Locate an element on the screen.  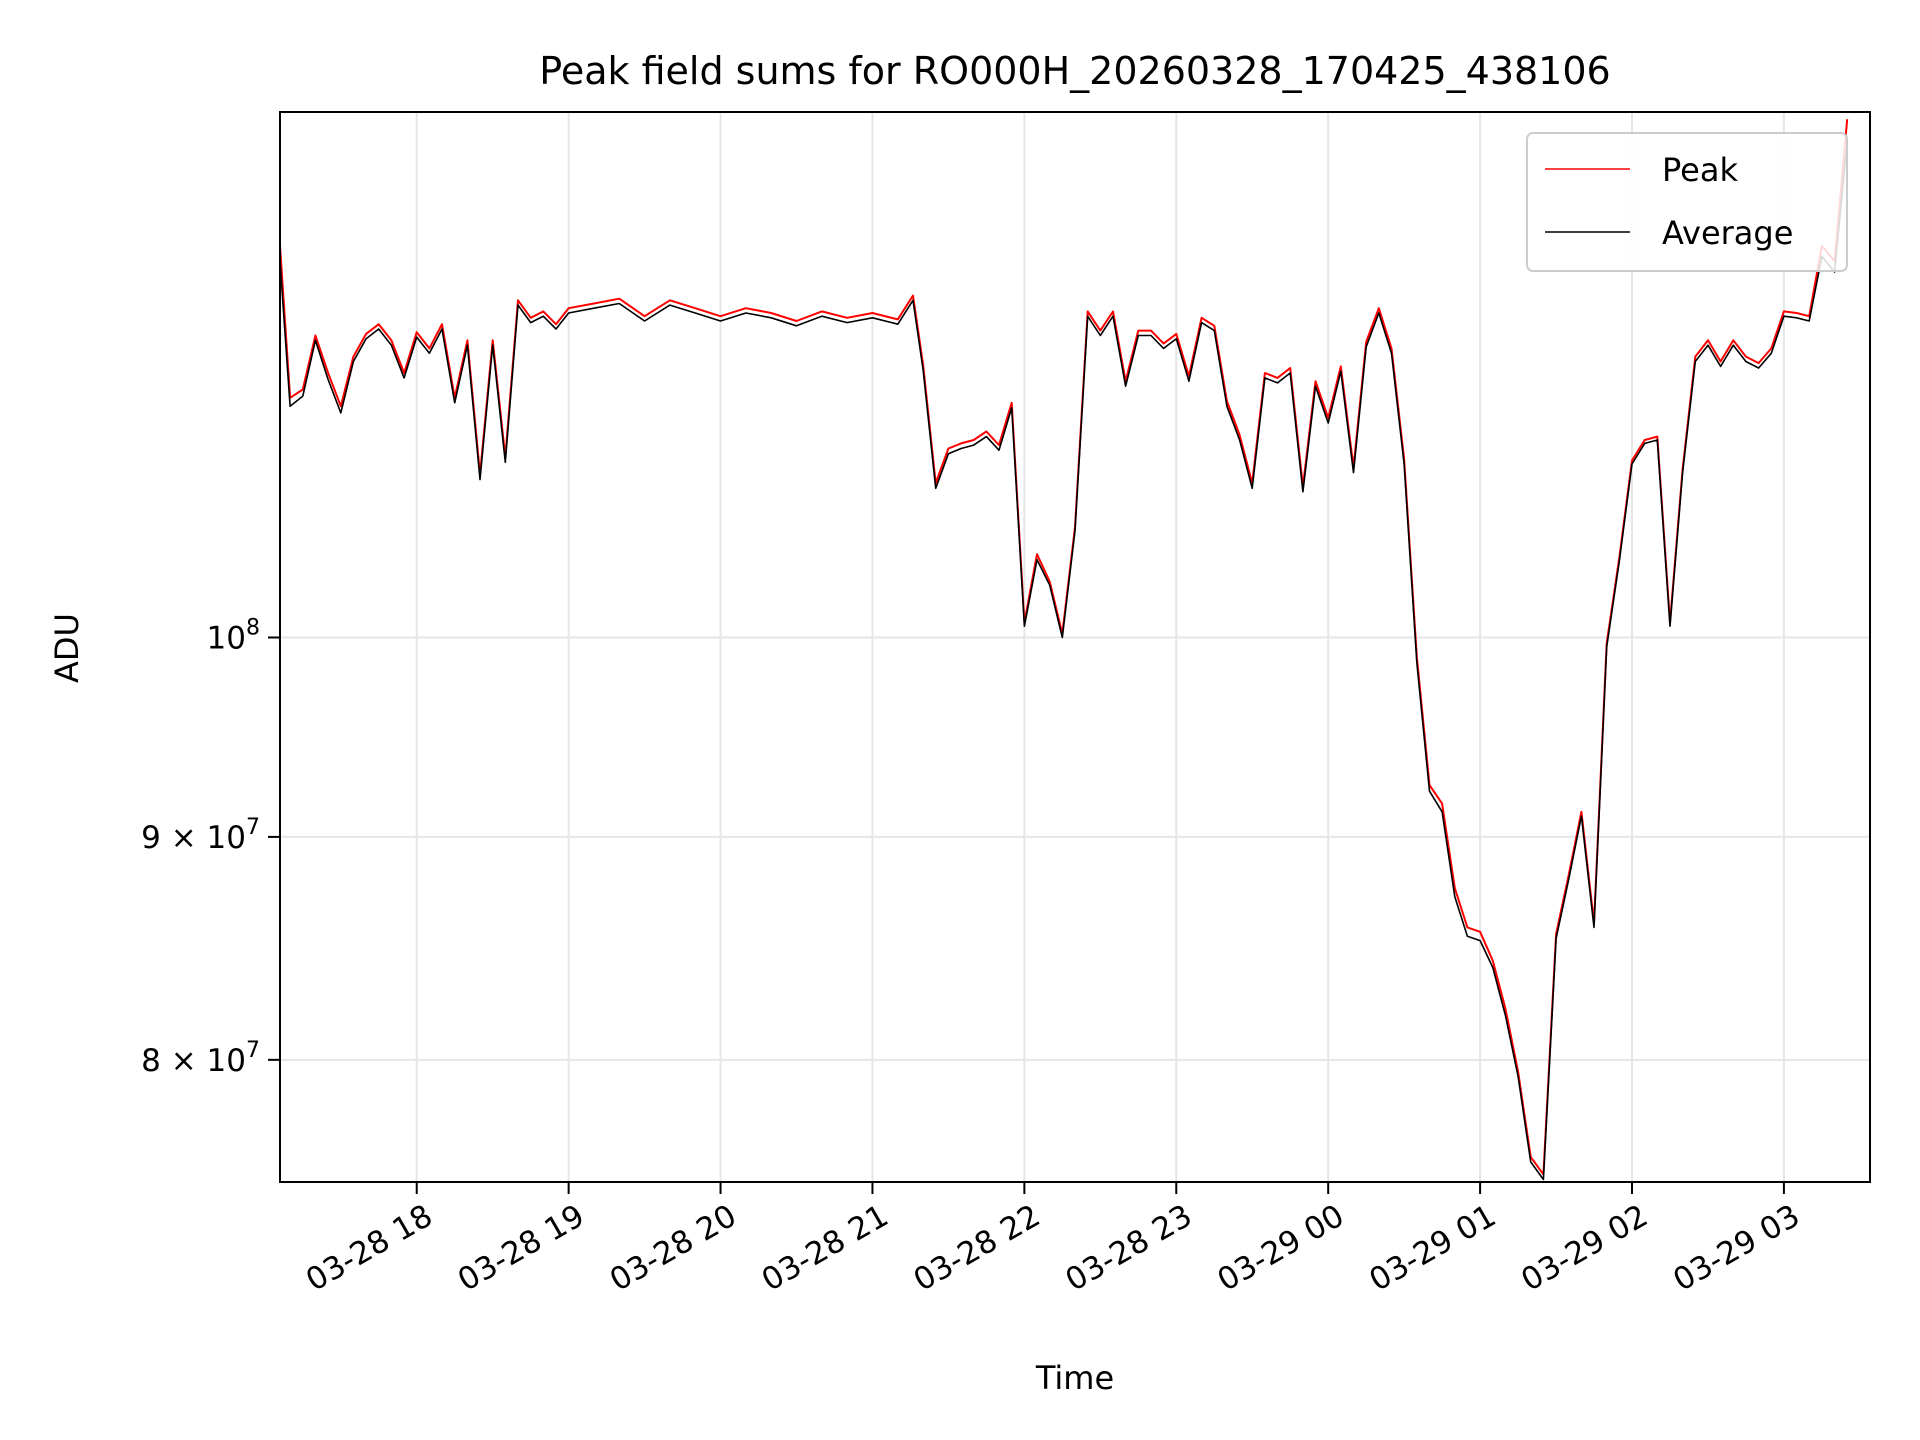
y-tick-label-base: 8 × 10 is located at coordinates (193, 1061).